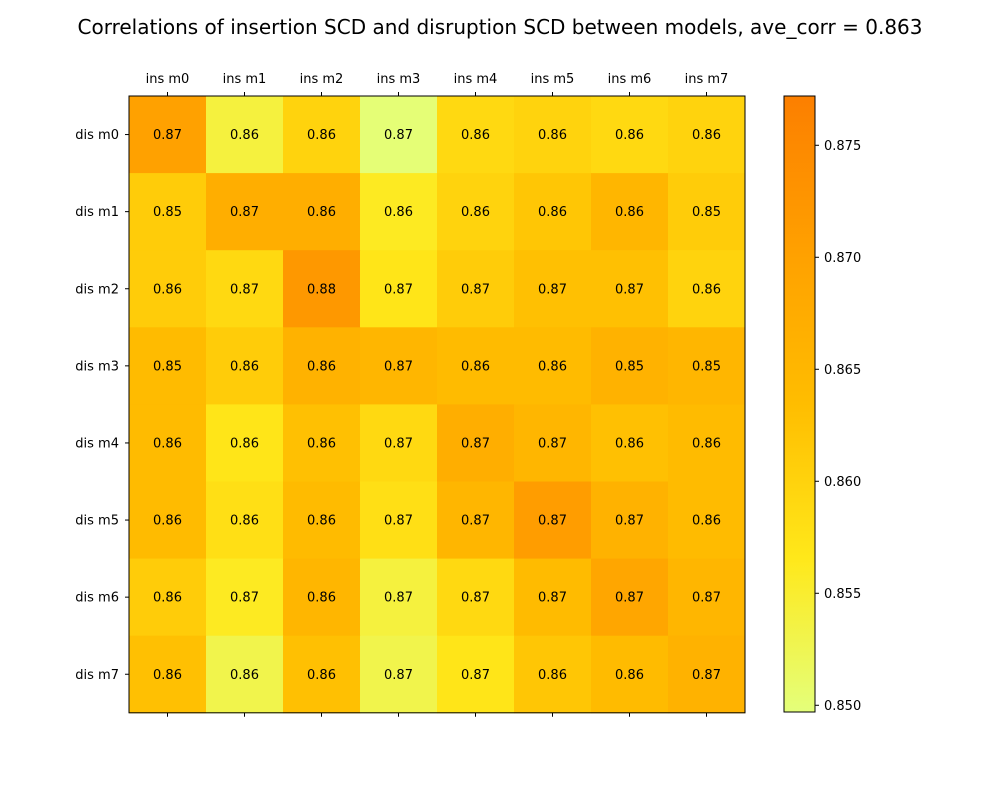 Image resolution: width=1000 pixels, height=800 pixels. What do you see at coordinates (97, 289) in the screenshot?
I see `y-tick-label: dis m2` at bounding box center [97, 289].